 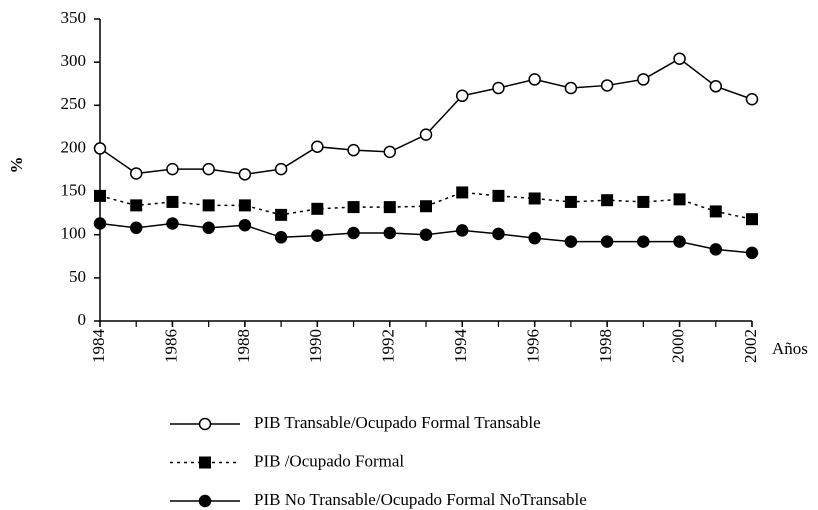 I want to click on y-tick-label: 150, so click(x=74, y=189).